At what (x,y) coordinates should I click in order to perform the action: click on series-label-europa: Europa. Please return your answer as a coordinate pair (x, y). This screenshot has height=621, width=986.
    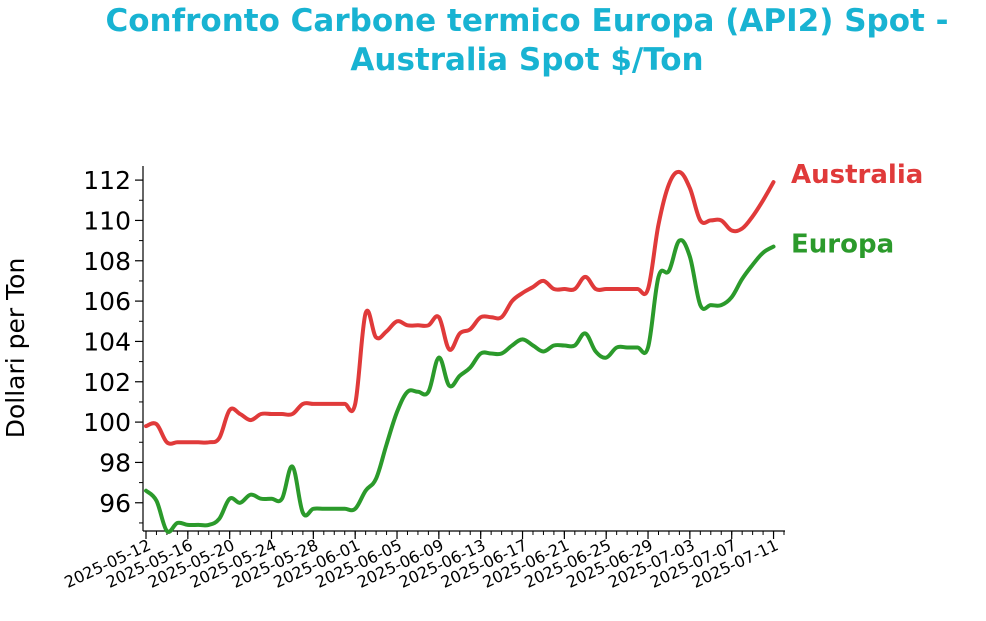
    Looking at the image, I should click on (842, 245).